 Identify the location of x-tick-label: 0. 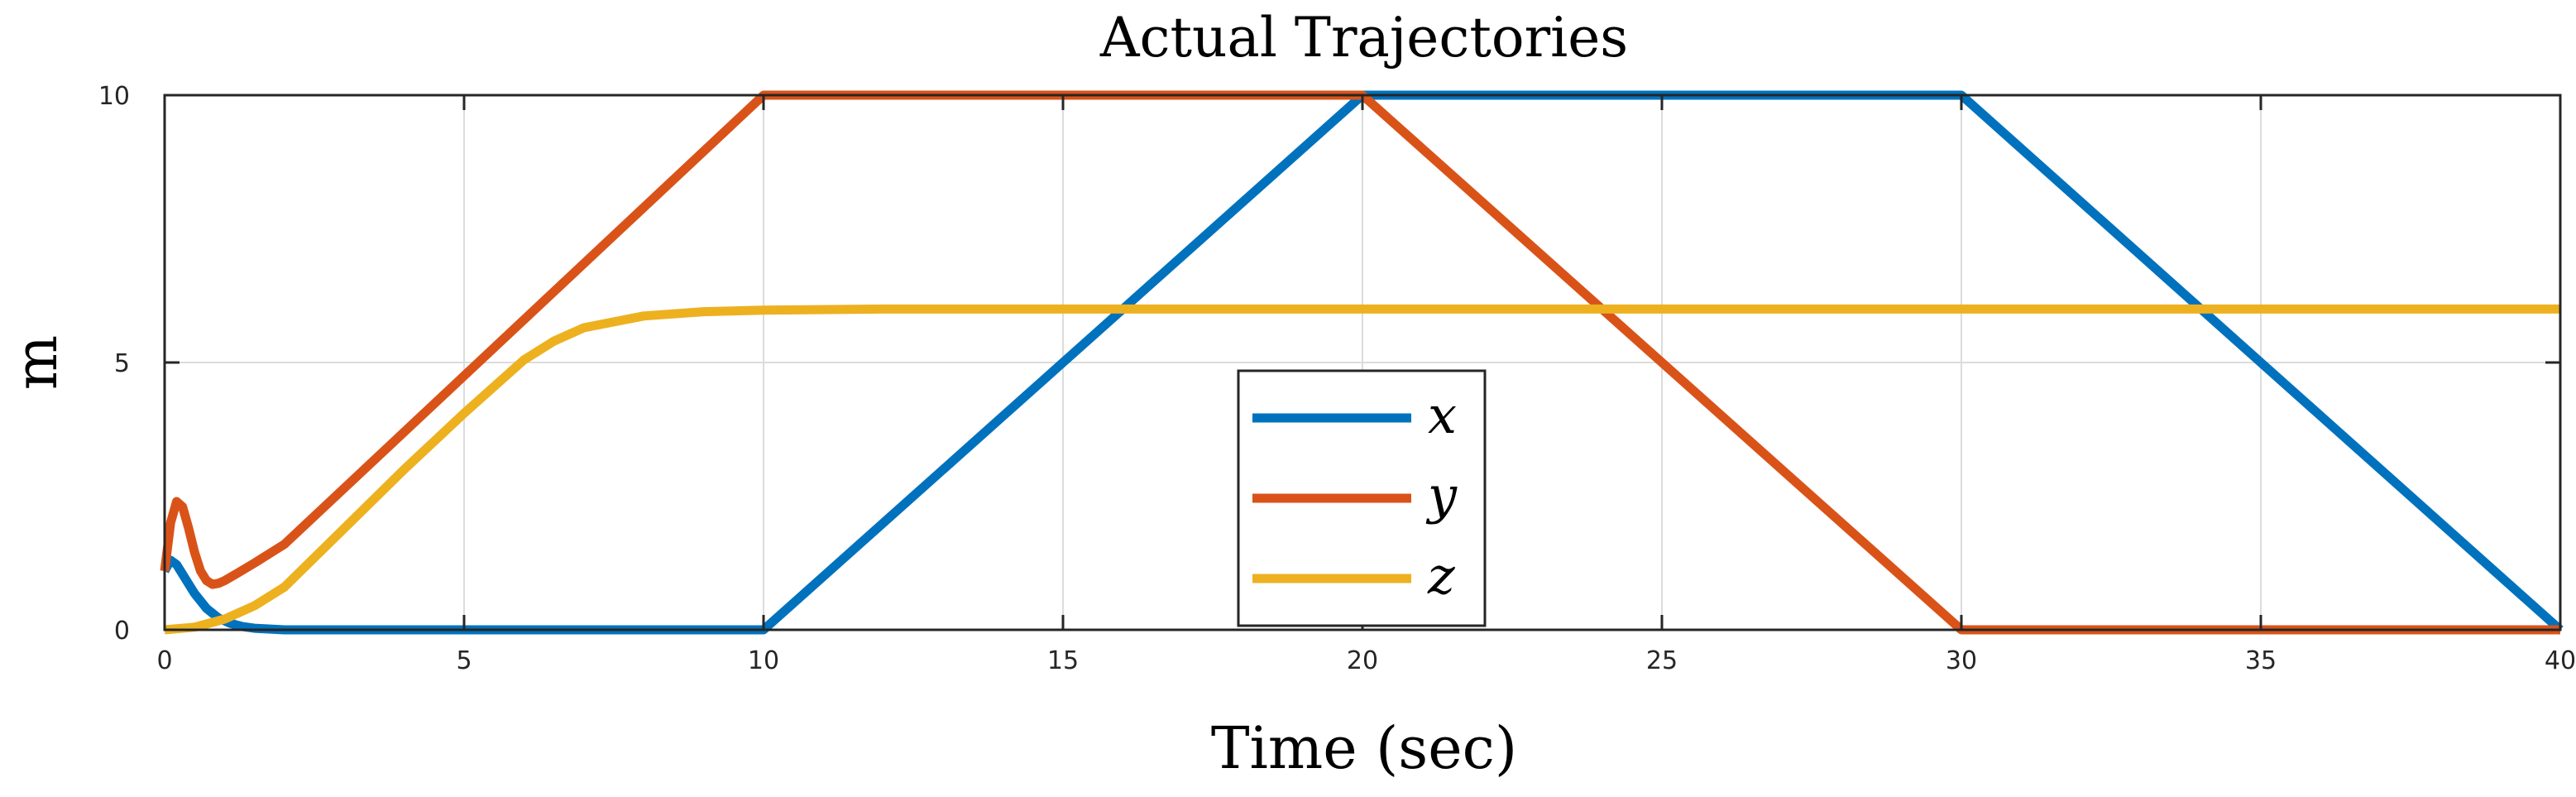
(164, 660).